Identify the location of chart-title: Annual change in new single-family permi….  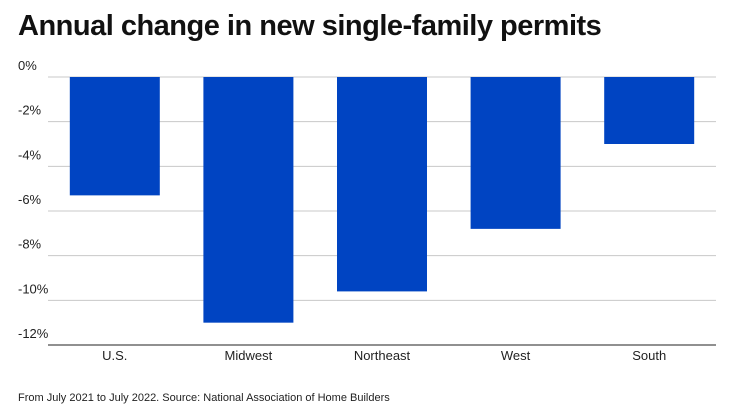
(310, 26).